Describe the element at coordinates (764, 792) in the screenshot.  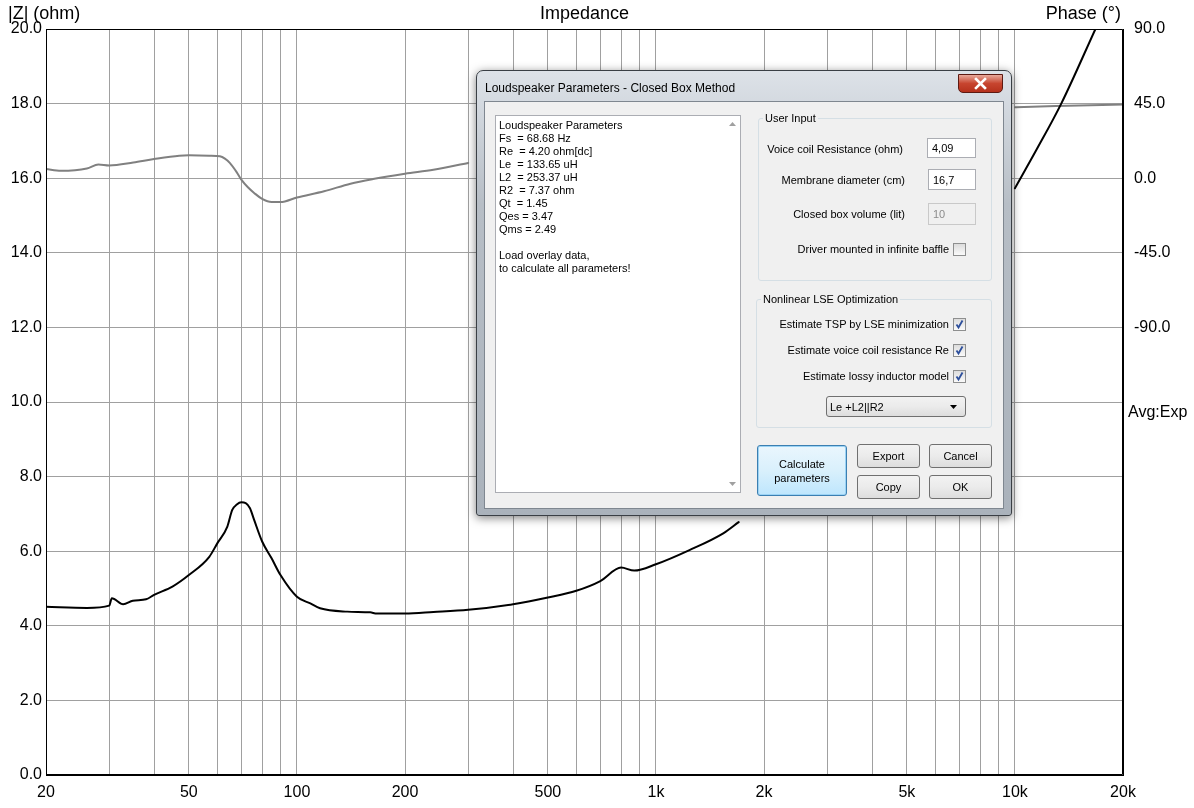
I see `x-tick-label: 2k` at that location.